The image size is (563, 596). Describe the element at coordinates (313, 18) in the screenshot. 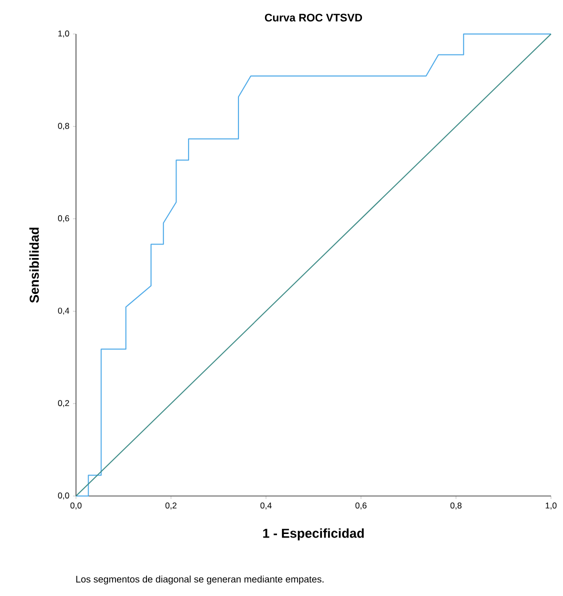

I see `chart-title: Curva ROC VTSVD` at that location.